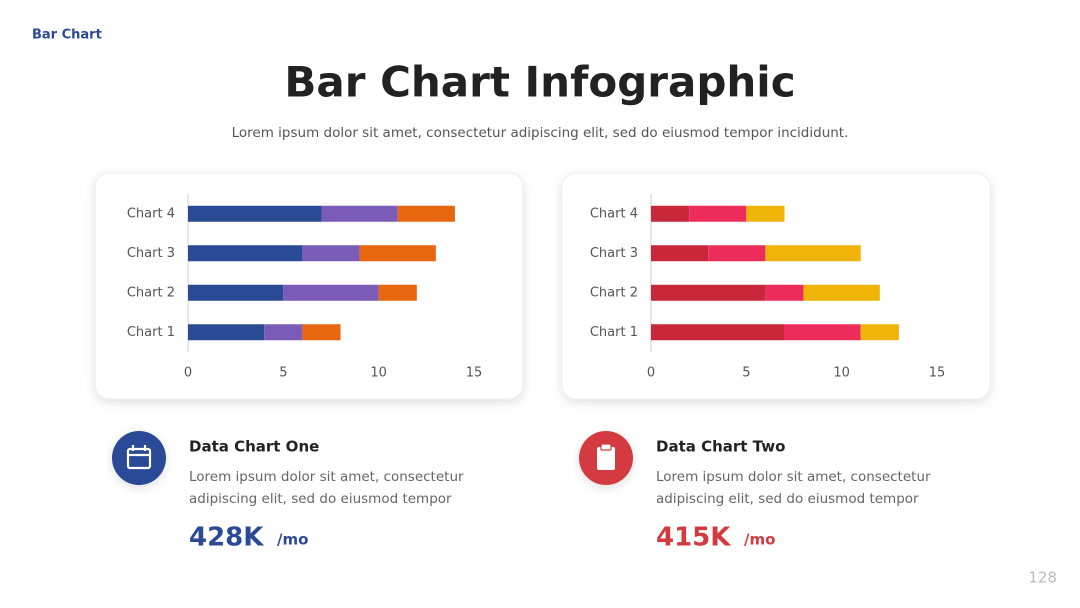 The height and width of the screenshot is (608, 1080). Describe the element at coordinates (254, 447) in the screenshot. I see `card-title: Data Chart One` at that location.